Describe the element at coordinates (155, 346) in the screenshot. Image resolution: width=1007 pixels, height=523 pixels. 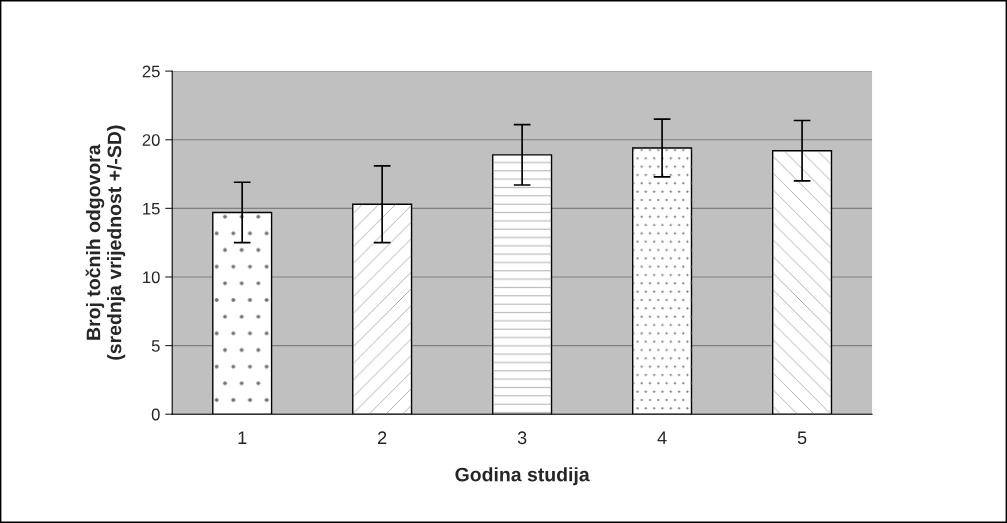
I see `y-tick-label: 5` at that location.